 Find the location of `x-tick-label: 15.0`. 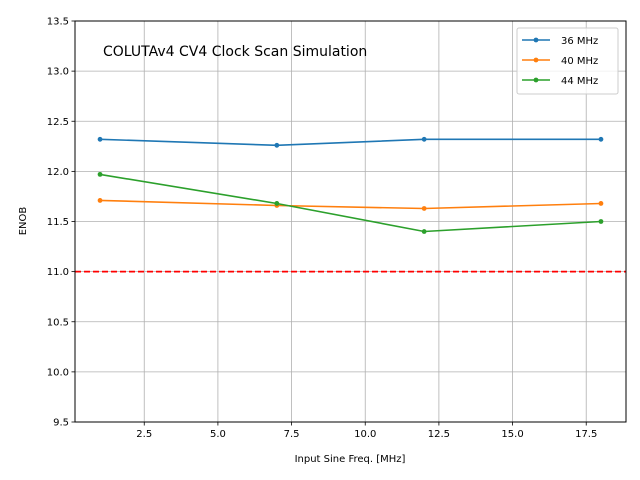

x-tick-label: 15.0 is located at coordinates (512, 434).